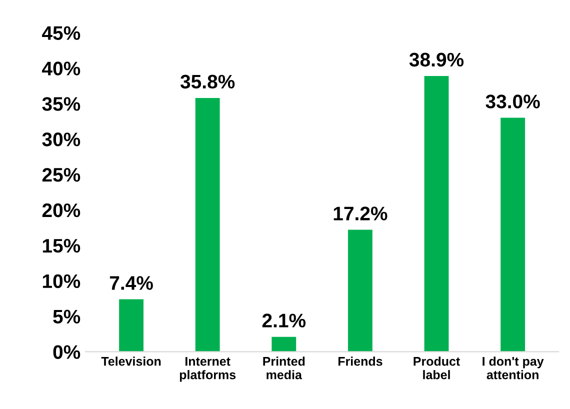 This screenshot has width=570, height=409. What do you see at coordinates (131, 283) in the screenshot?
I see `data-label: 7.4%` at bounding box center [131, 283].